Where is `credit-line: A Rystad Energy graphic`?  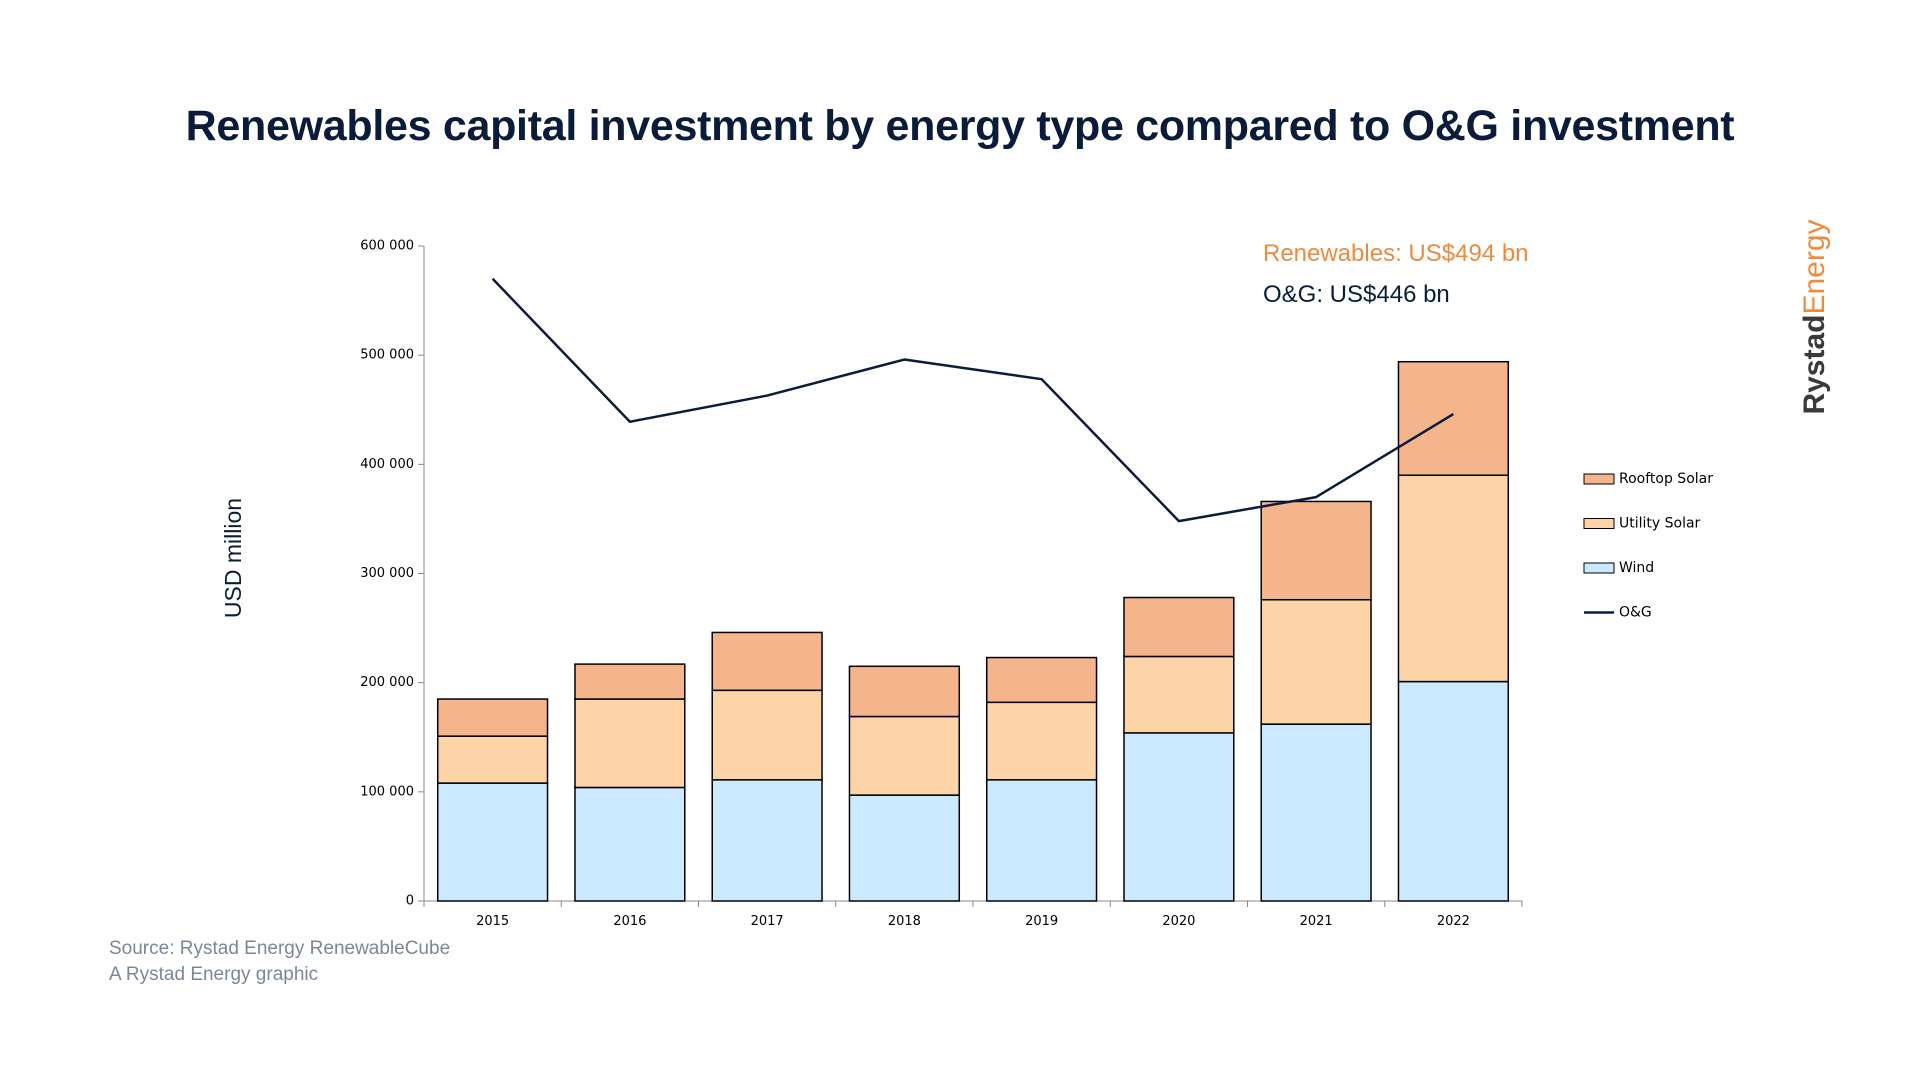
credit-line: A Rystad Energy graphic is located at coordinates (214, 974).